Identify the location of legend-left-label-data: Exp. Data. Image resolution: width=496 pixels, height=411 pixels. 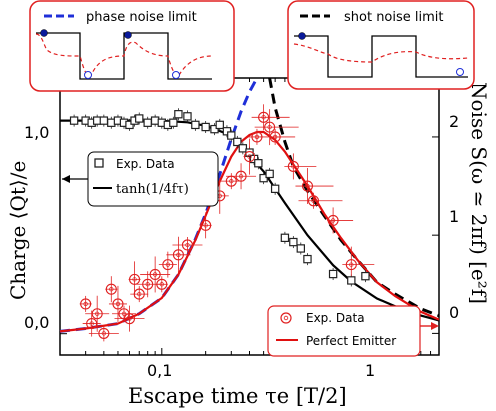
(145, 164).